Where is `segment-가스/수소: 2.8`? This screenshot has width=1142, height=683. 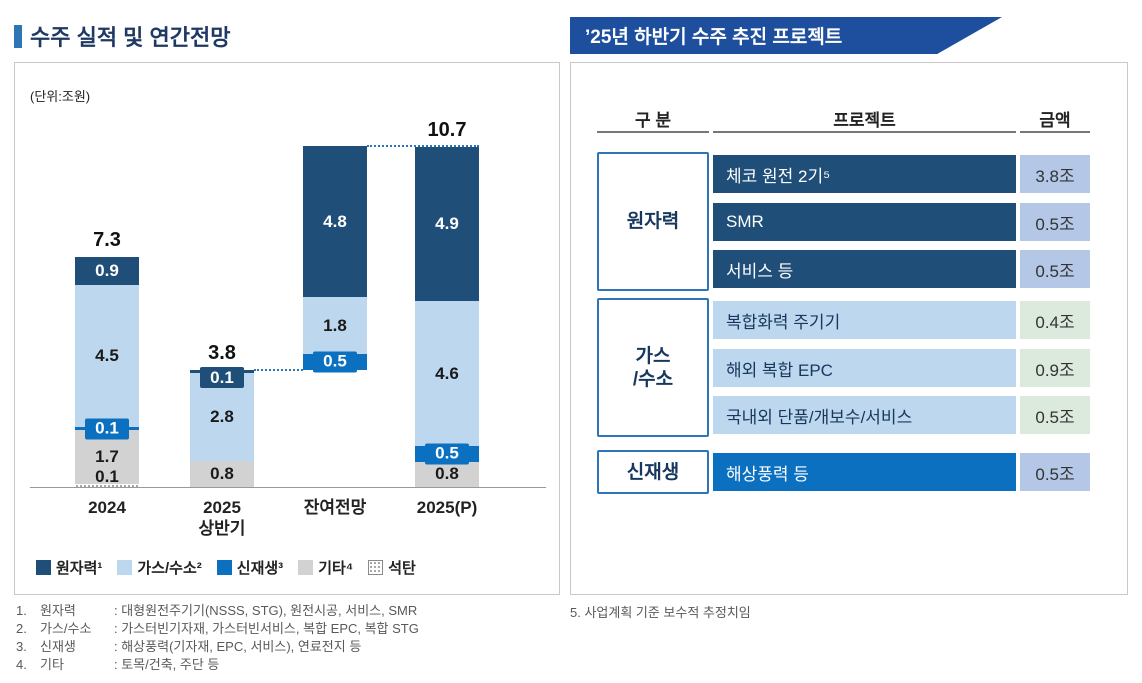 segment-가스/수소: 2.8 is located at coordinates (222, 417).